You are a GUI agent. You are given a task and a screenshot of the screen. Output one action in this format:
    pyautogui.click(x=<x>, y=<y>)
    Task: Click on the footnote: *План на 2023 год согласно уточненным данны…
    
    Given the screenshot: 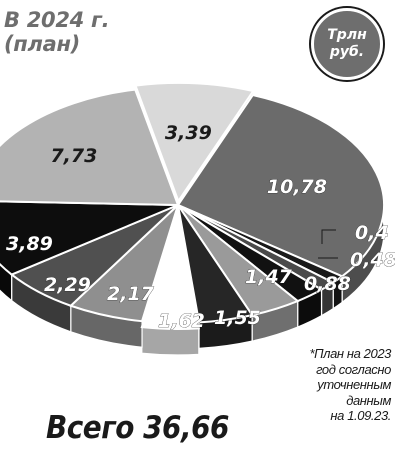 What is the action you would take?
    pyautogui.click(x=323, y=385)
    